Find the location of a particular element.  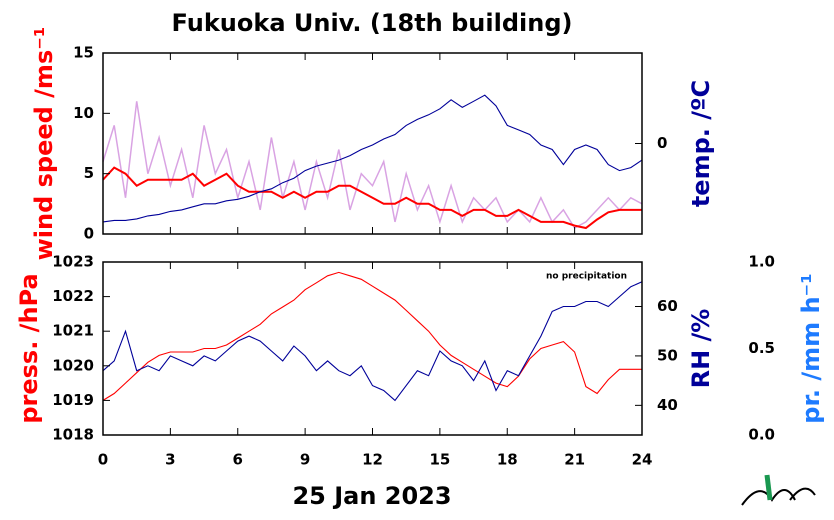

y3-tick-label: 0.0 is located at coordinates (761, 435).